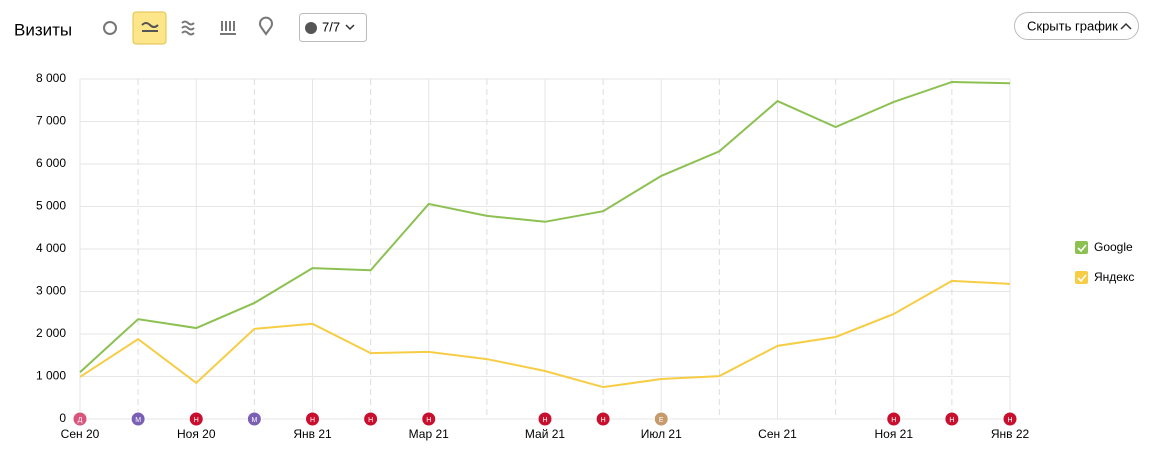 The height and width of the screenshot is (457, 1151). Describe the element at coordinates (1010, 434) in the screenshot. I see `x-tick-label: Янв 22` at that location.